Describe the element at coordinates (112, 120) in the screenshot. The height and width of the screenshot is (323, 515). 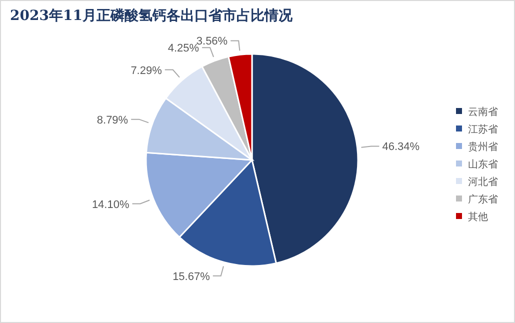
I see `data-label: 8.79%` at that location.